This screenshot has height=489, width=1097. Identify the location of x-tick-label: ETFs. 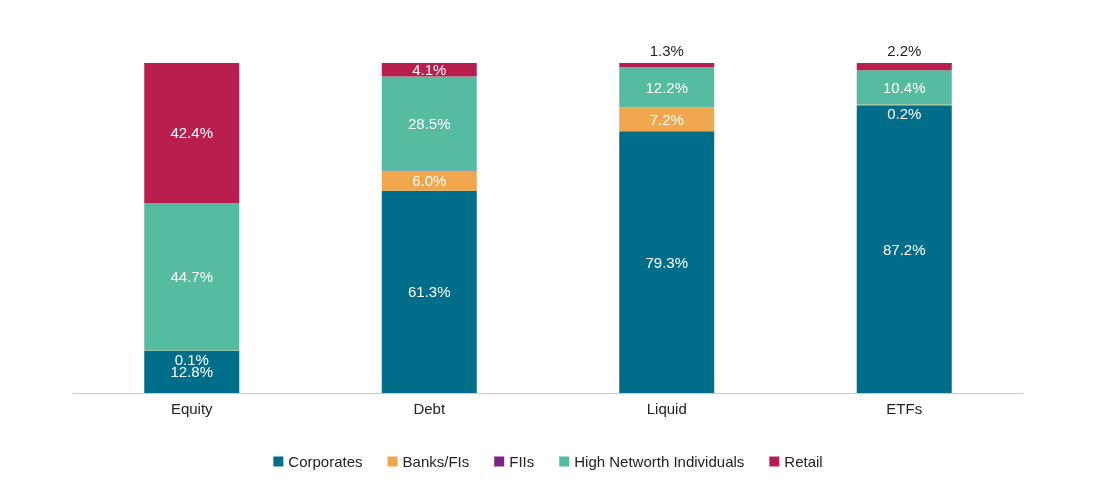
(904, 408).